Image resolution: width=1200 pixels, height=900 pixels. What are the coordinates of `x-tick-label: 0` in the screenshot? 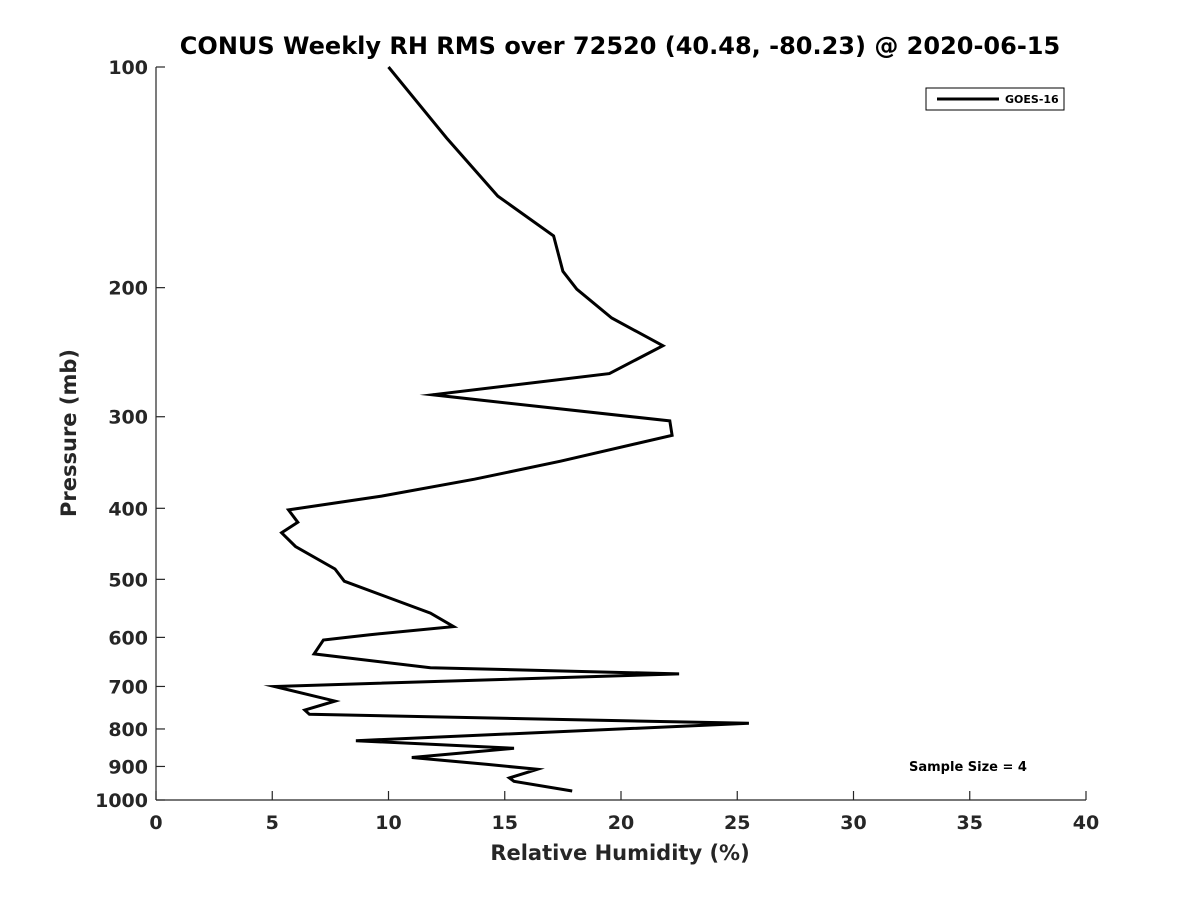 It's located at (155, 823).